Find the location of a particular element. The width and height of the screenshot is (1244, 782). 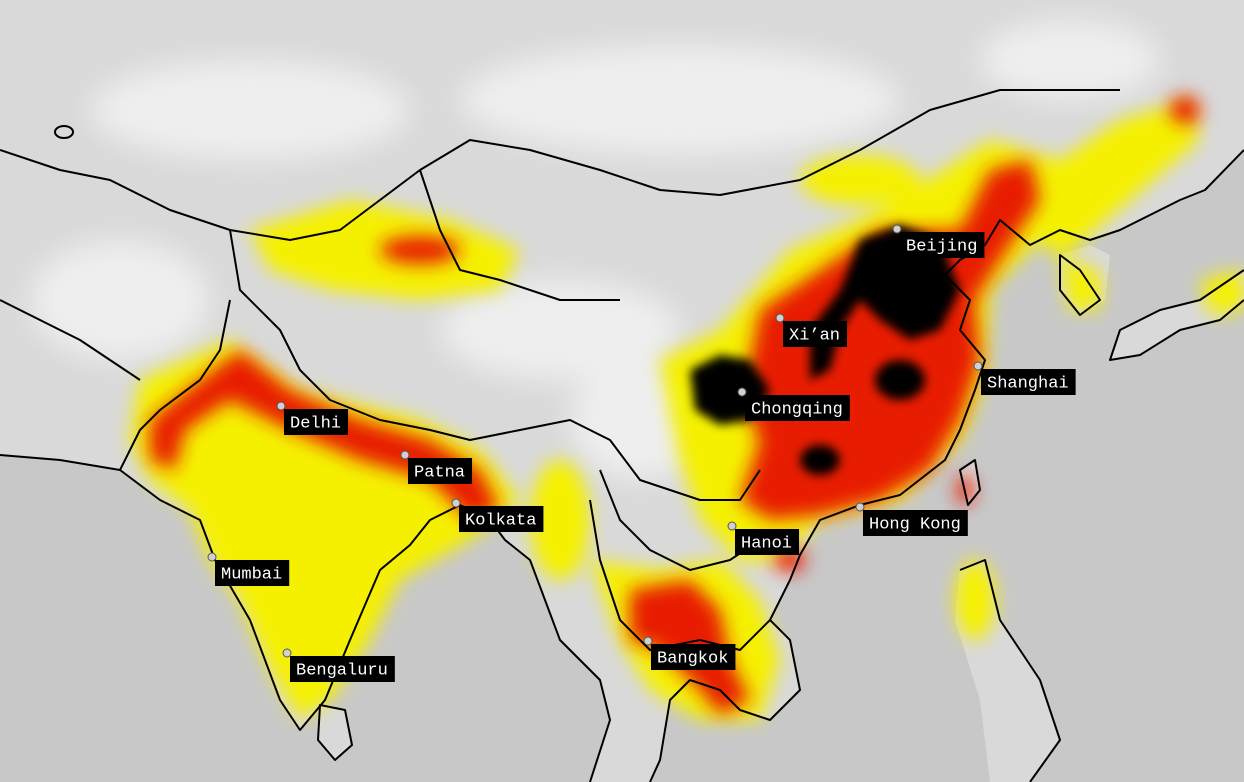

city: Bangkok is located at coordinates (689, 653).